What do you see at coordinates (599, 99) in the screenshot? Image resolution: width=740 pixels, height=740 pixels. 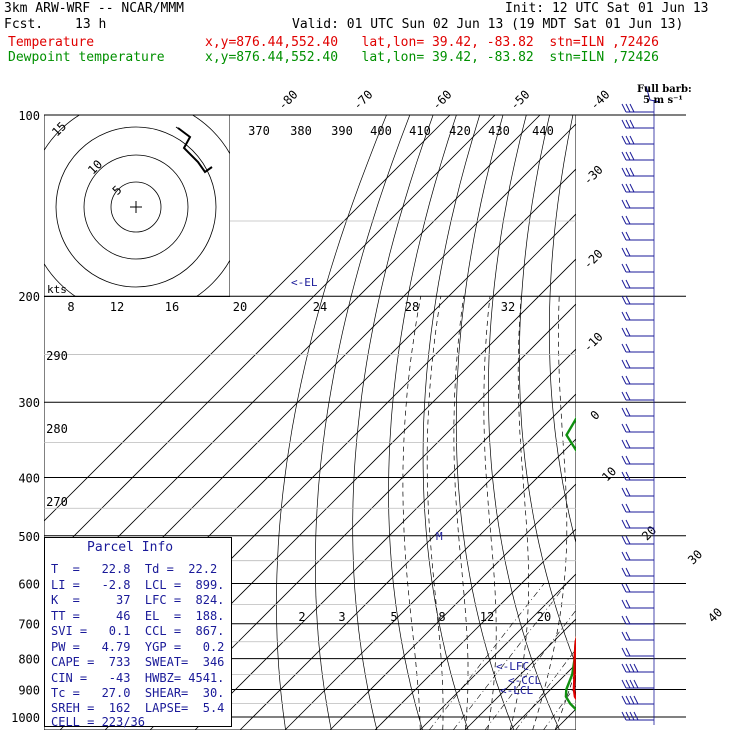 I see `isotherm-label: -40` at bounding box center [599, 99].